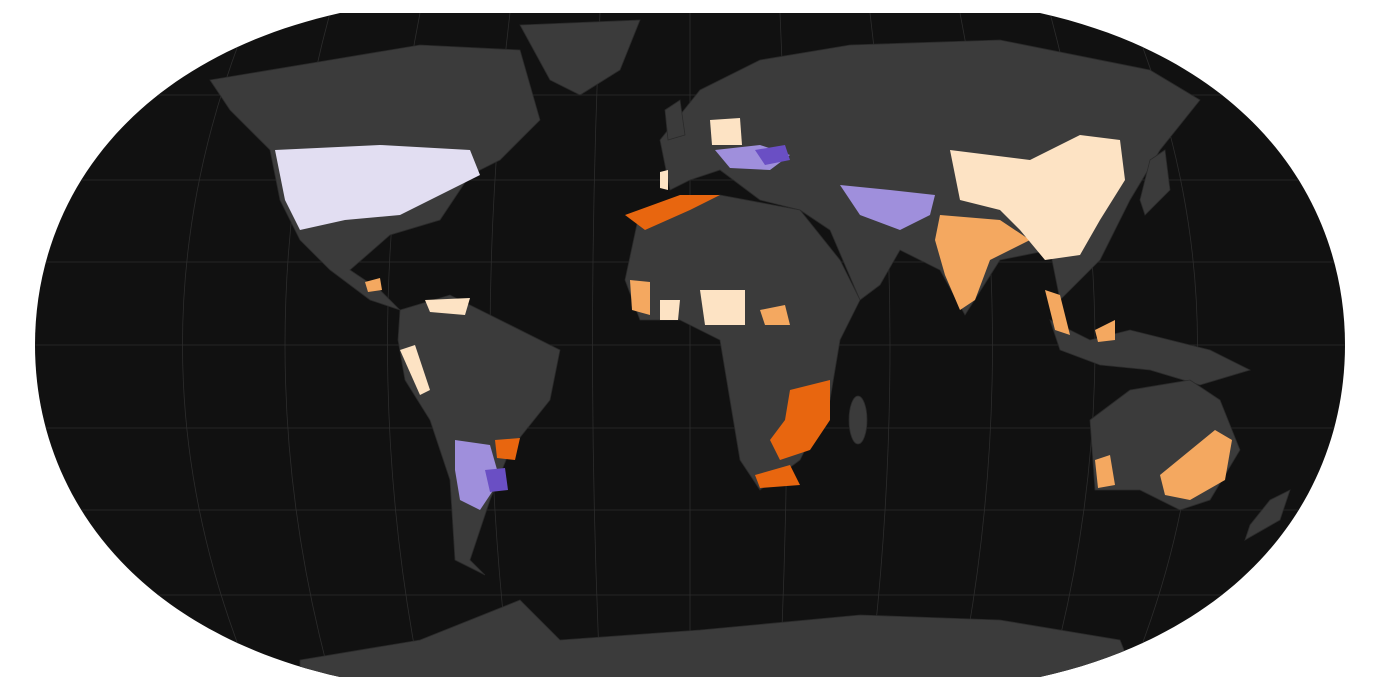  What do you see at coordinates (377, 187) in the screenshot?
I see `region-us` at bounding box center [377, 187].